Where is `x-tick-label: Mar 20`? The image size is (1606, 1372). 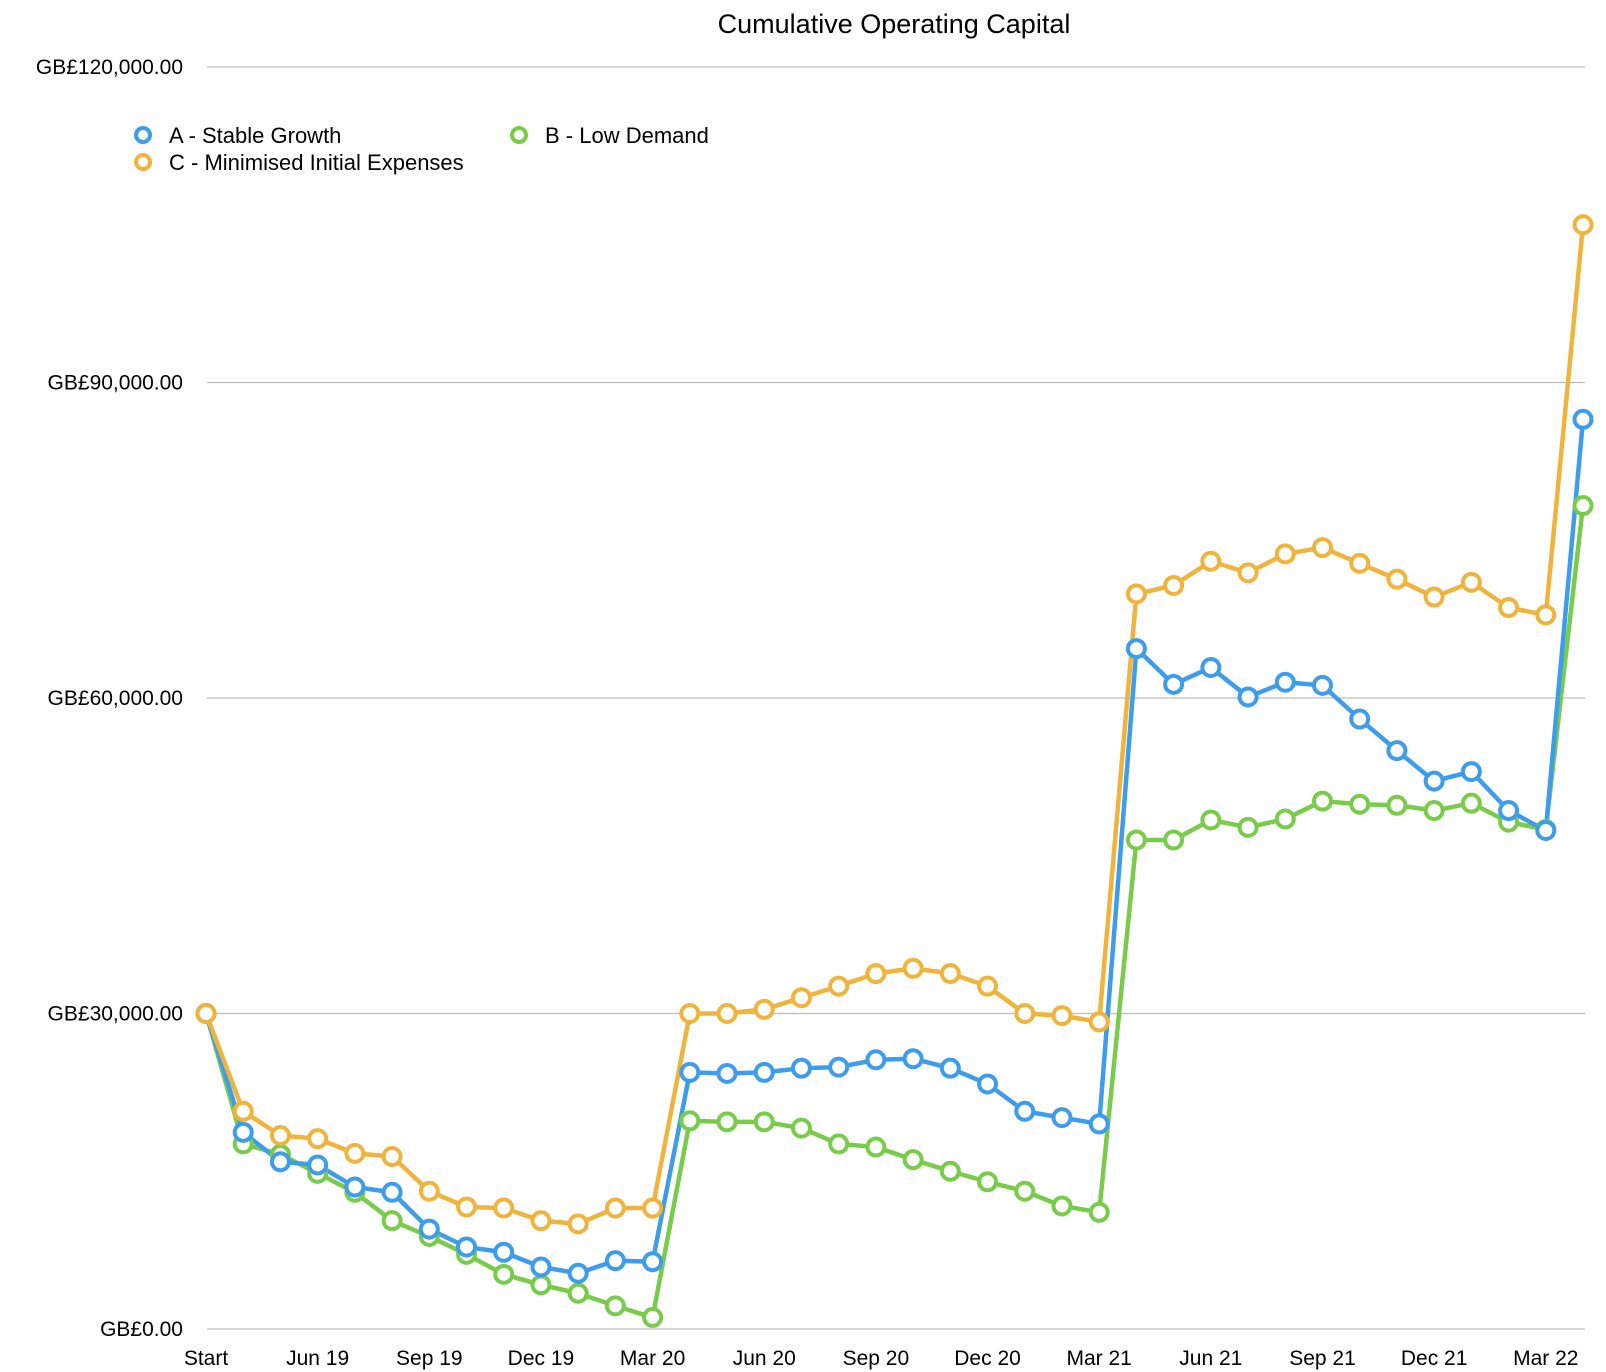 x-tick-label: Mar 20 is located at coordinates (652, 1358).